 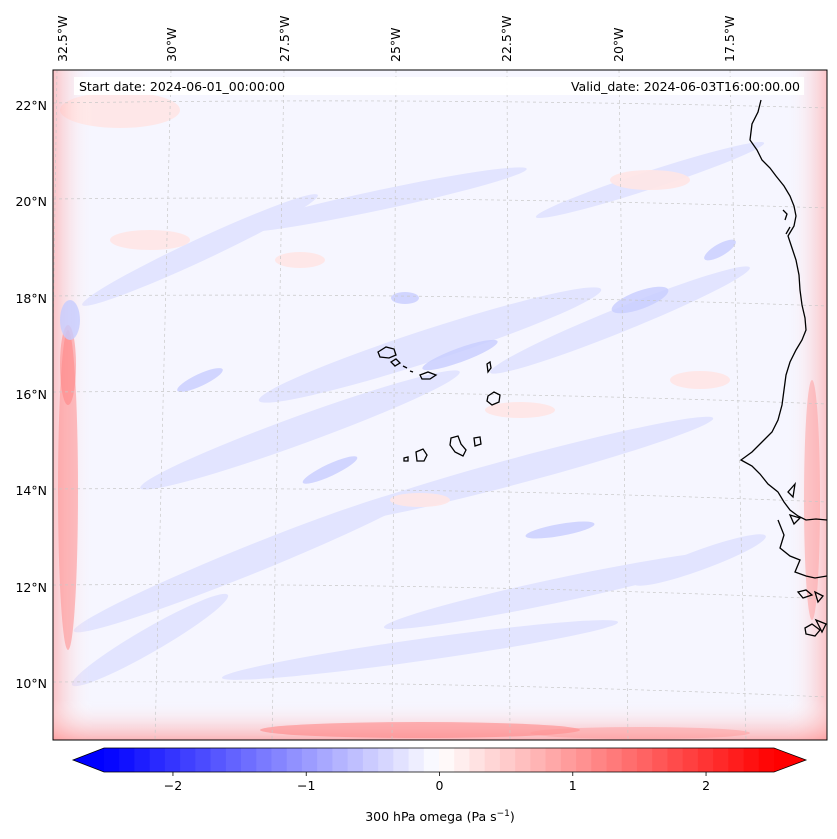 I want to click on island-sao-nicolau, so click(x=428, y=375).